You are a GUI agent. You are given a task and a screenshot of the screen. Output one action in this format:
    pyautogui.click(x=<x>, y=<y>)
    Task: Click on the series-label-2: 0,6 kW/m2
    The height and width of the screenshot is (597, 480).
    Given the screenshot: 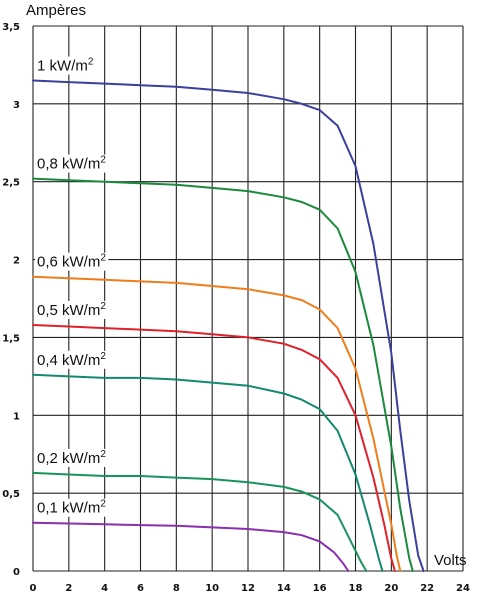 What is the action you would take?
    pyautogui.click(x=71, y=262)
    